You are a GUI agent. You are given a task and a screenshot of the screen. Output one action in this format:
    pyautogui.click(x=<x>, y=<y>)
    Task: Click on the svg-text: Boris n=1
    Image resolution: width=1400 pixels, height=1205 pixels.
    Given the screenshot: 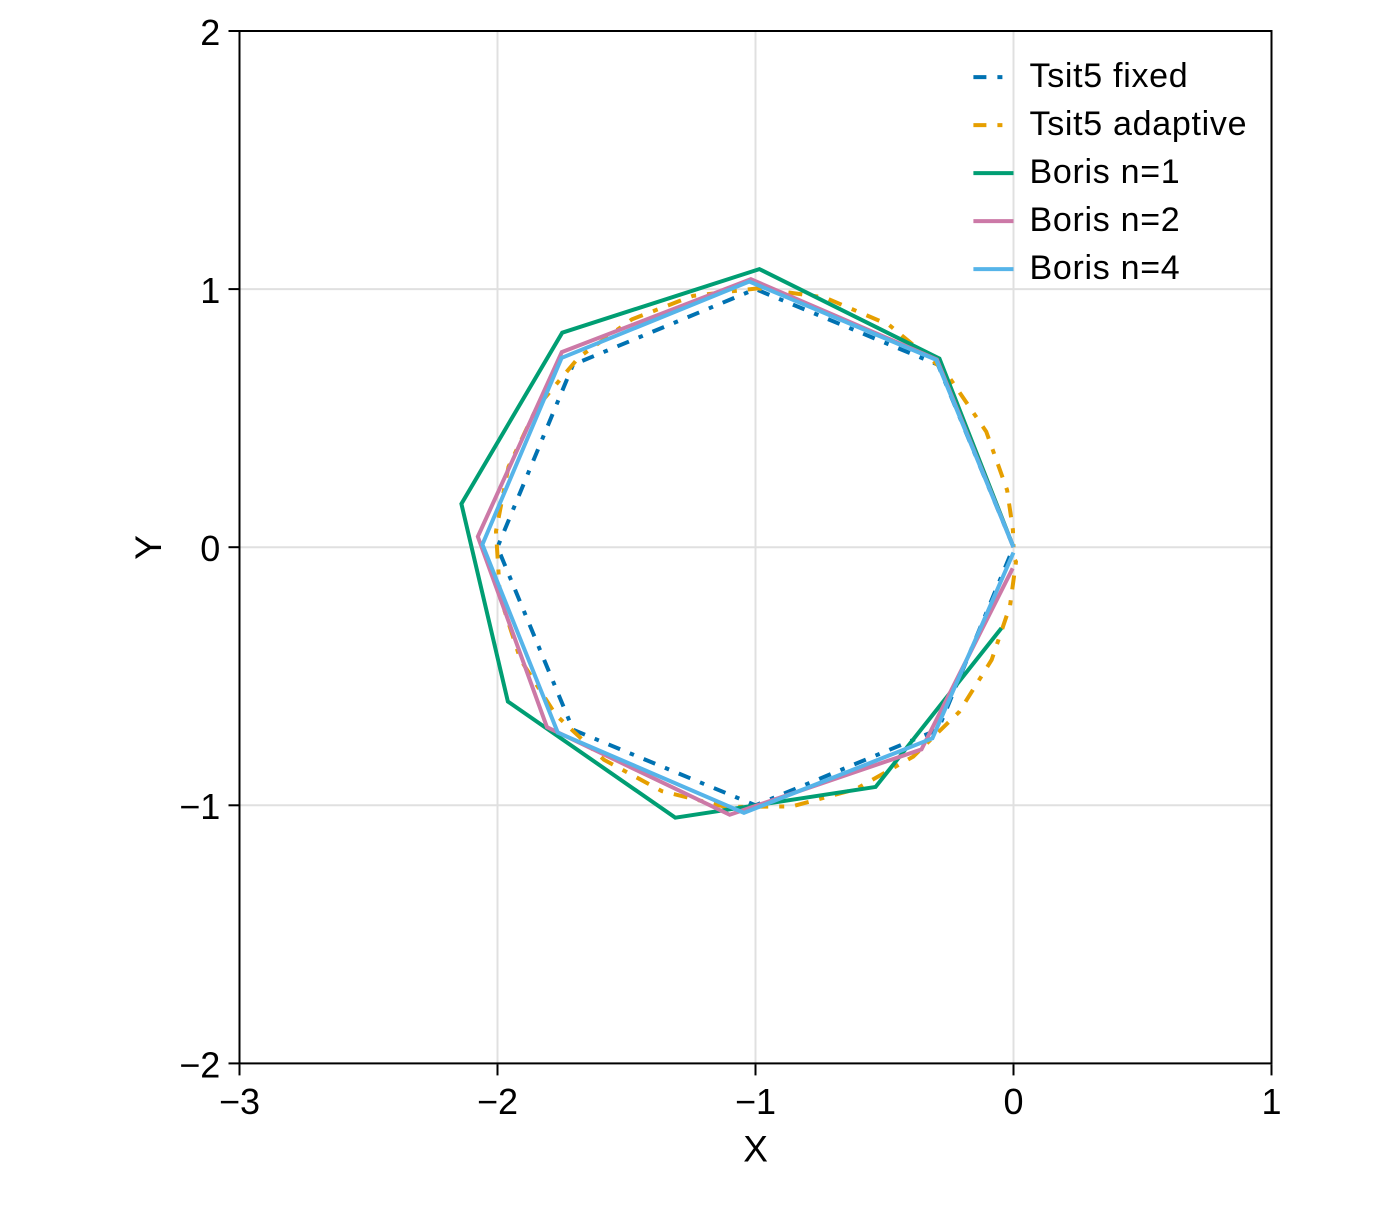 What is the action you would take?
    pyautogui.click(x=1105, y=172)
    